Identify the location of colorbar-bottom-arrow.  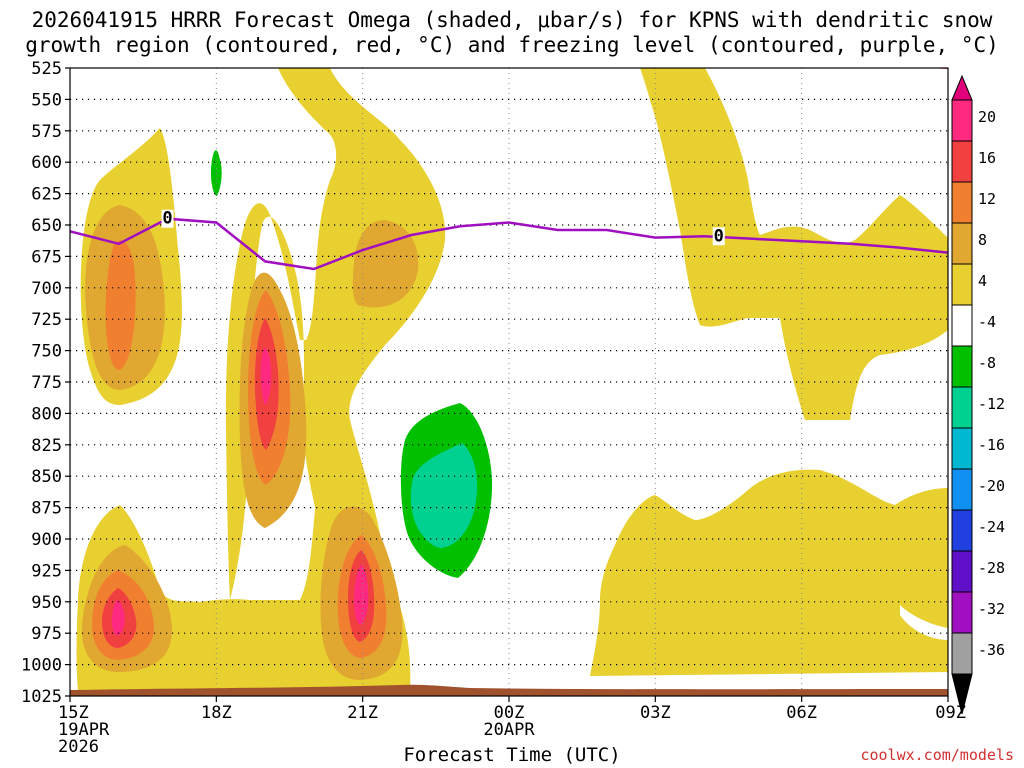
(962, 694).